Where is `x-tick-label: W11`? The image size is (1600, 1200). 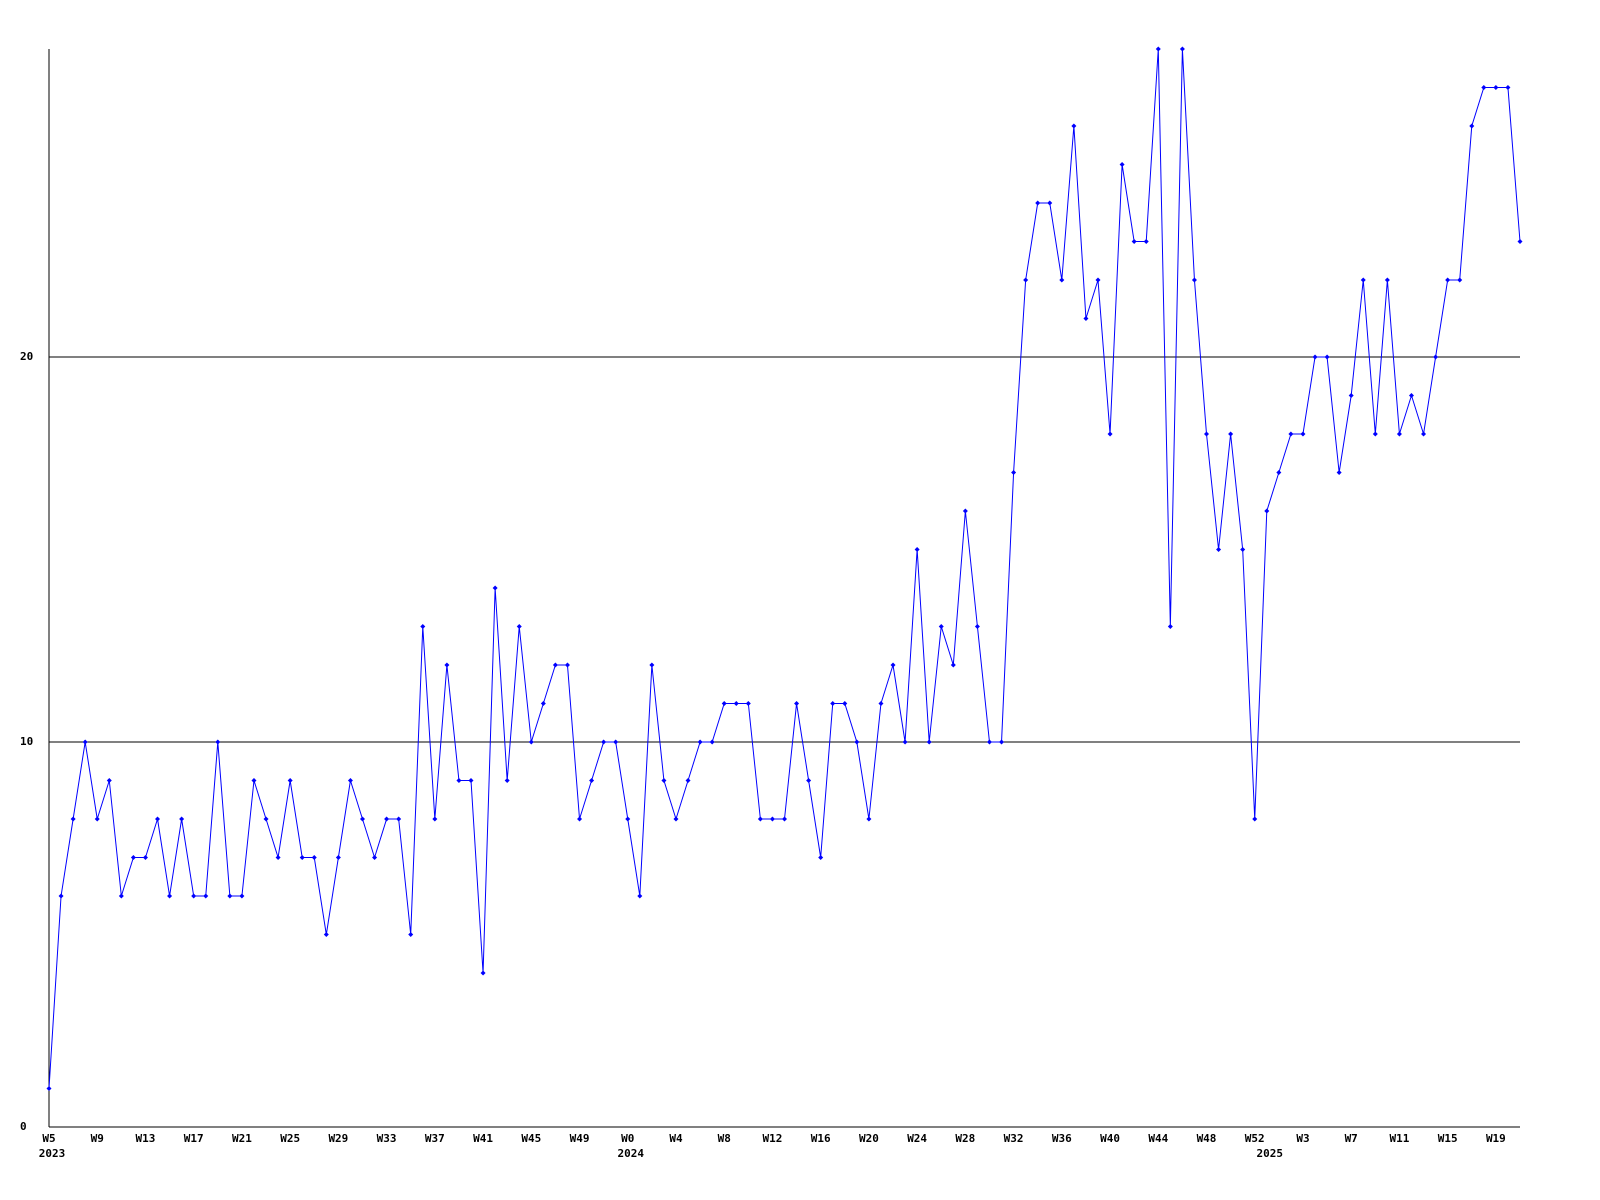
x-tick-label: W11 is located at coordinates (1399, 1138).